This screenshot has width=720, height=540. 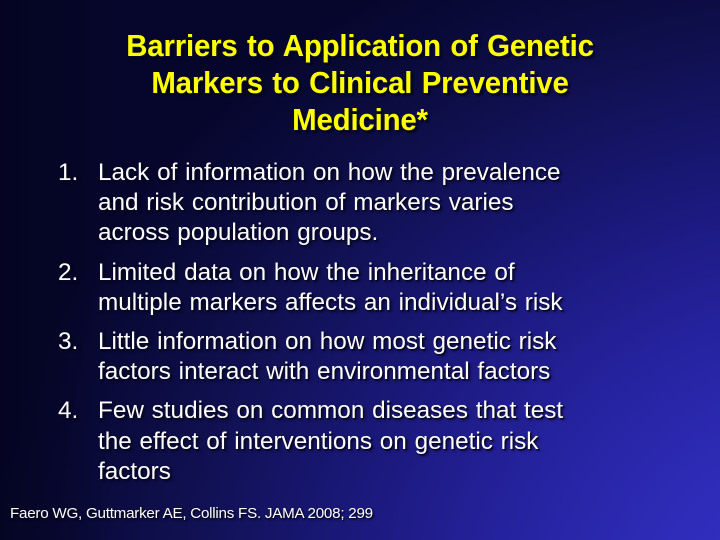 What do you see at coordinates (68, 342) in the screenshot?
I see `list-item-number: 3.` at bounding box center [68, 342].